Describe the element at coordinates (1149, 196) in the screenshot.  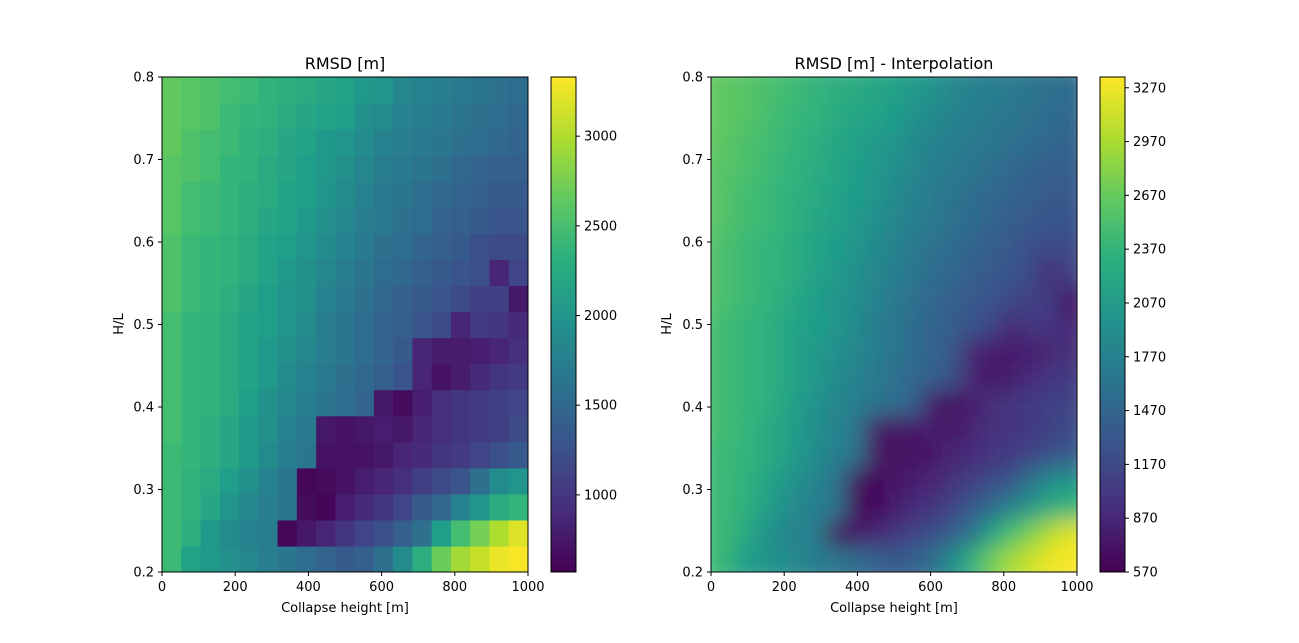
I see `colorbar-tick-label: 2670` at that location.